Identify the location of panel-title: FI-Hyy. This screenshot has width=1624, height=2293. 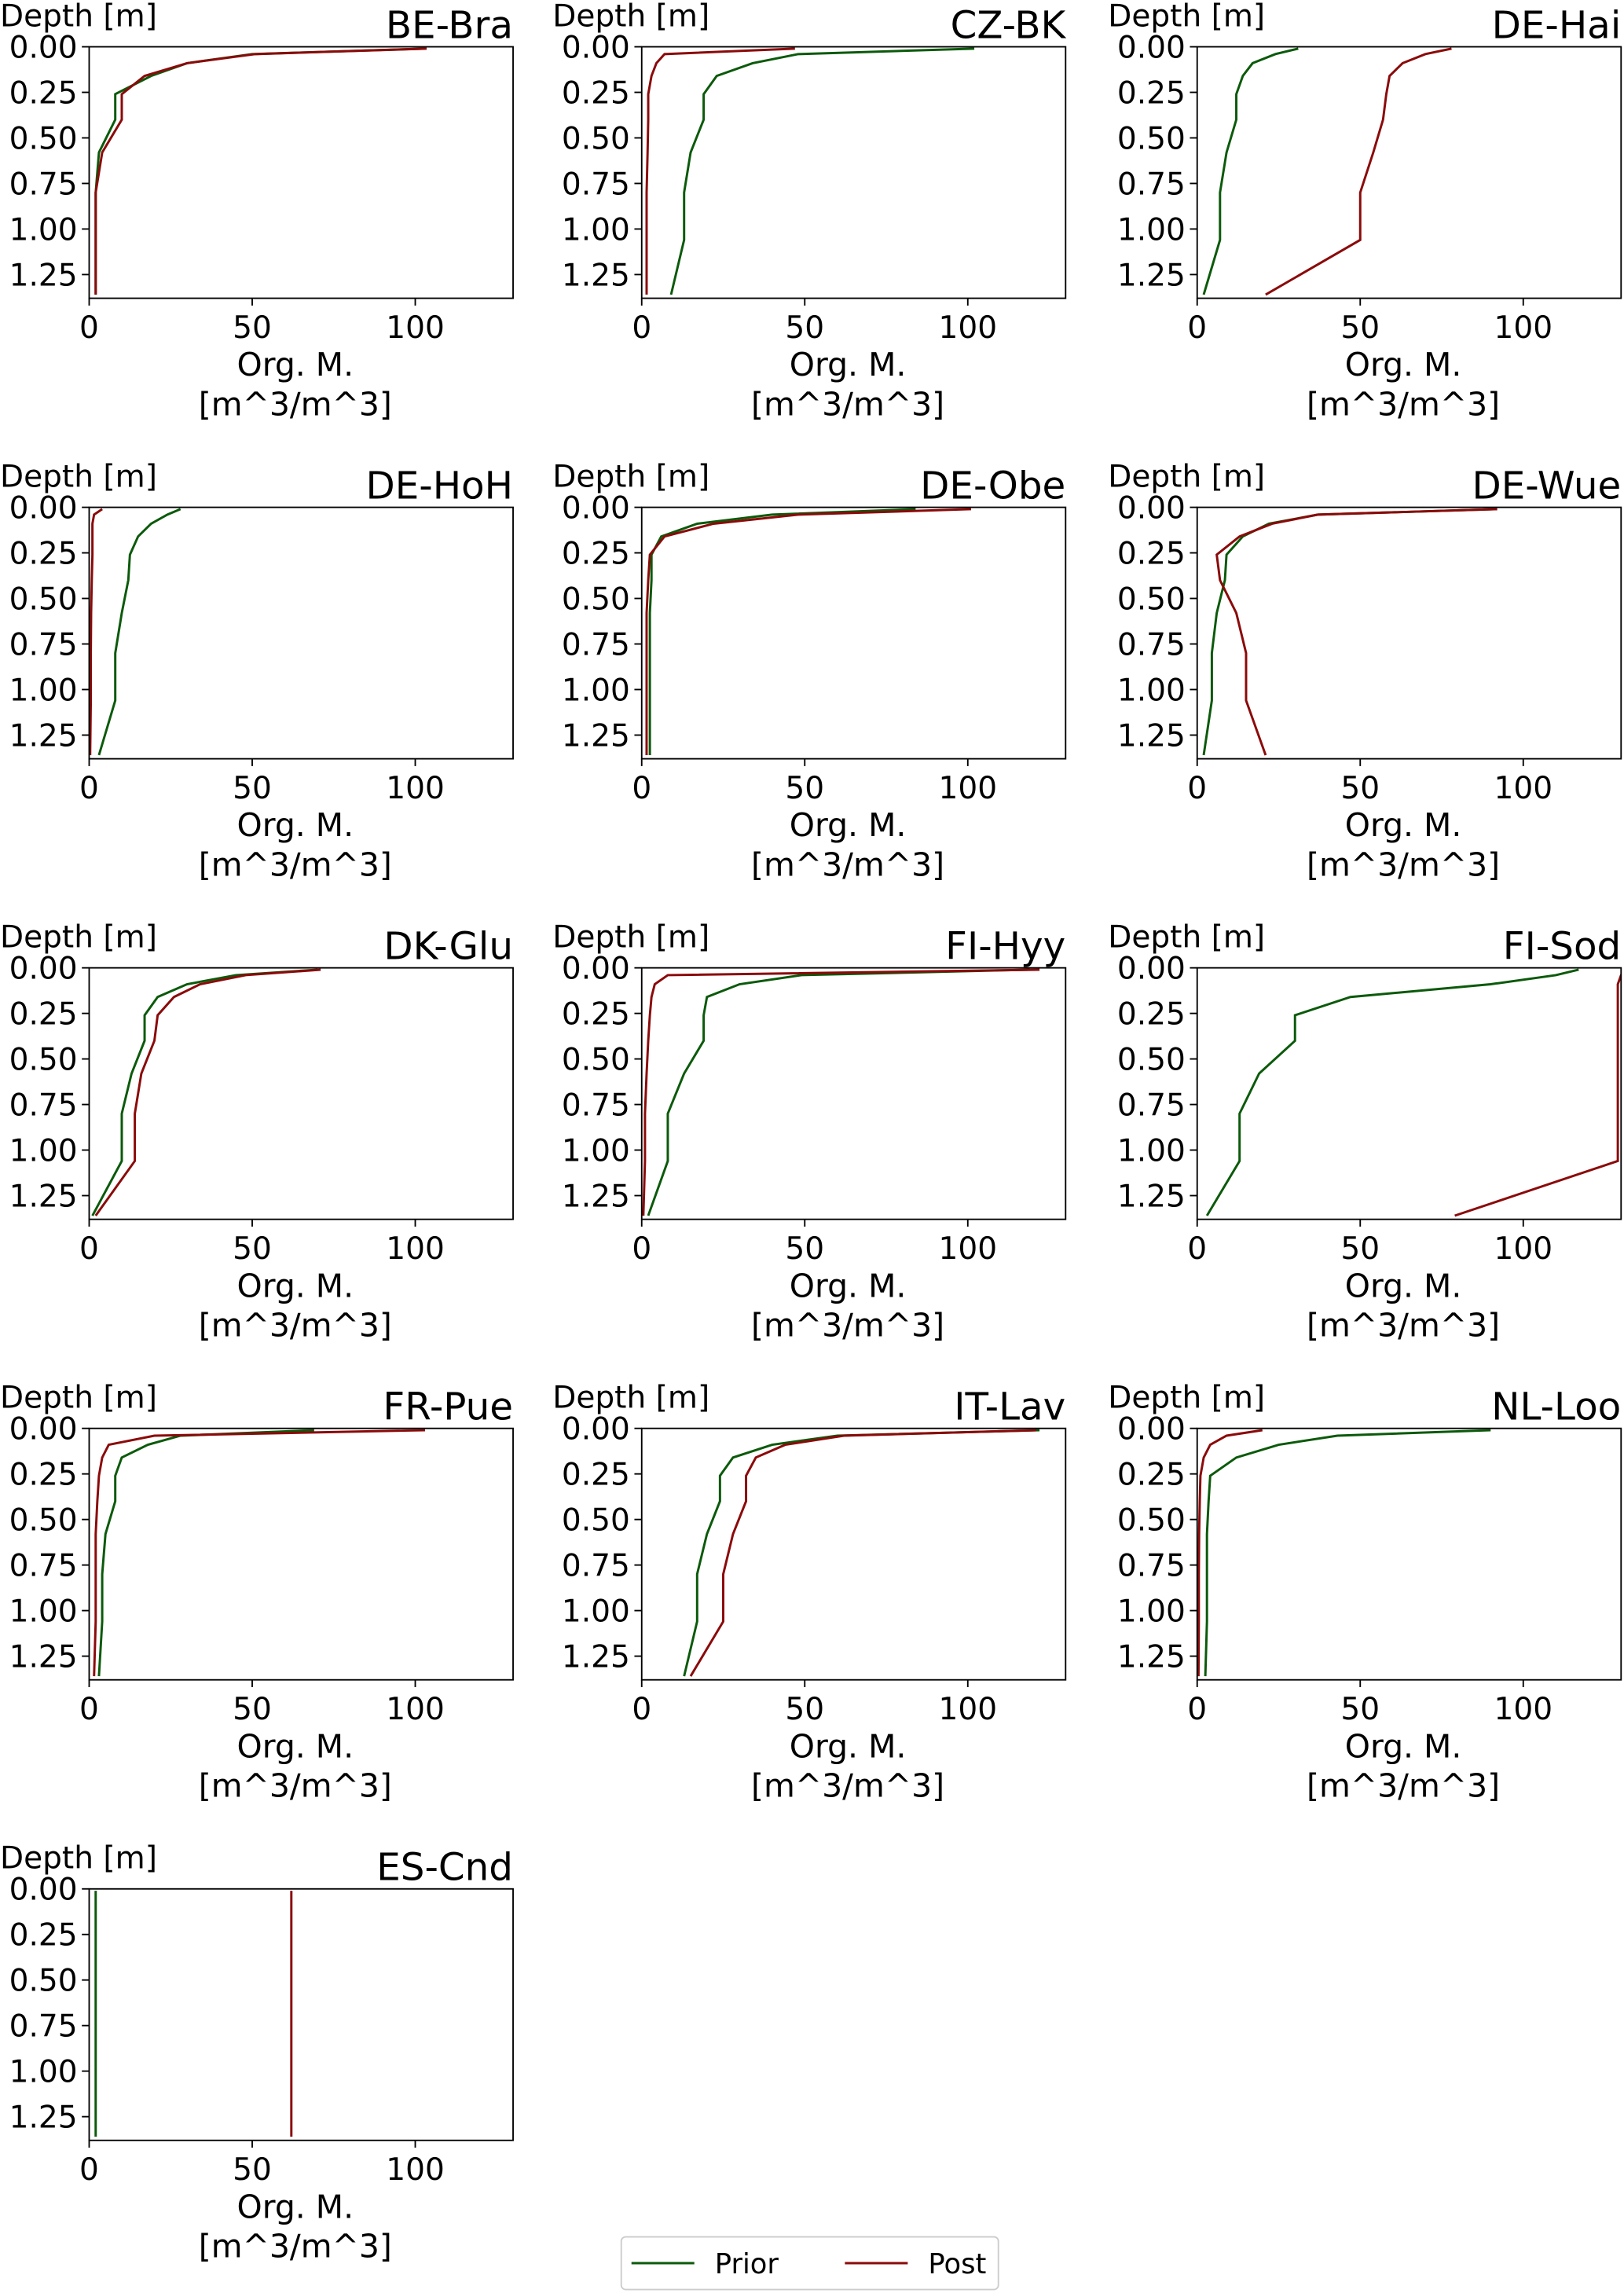
(1005, 946).